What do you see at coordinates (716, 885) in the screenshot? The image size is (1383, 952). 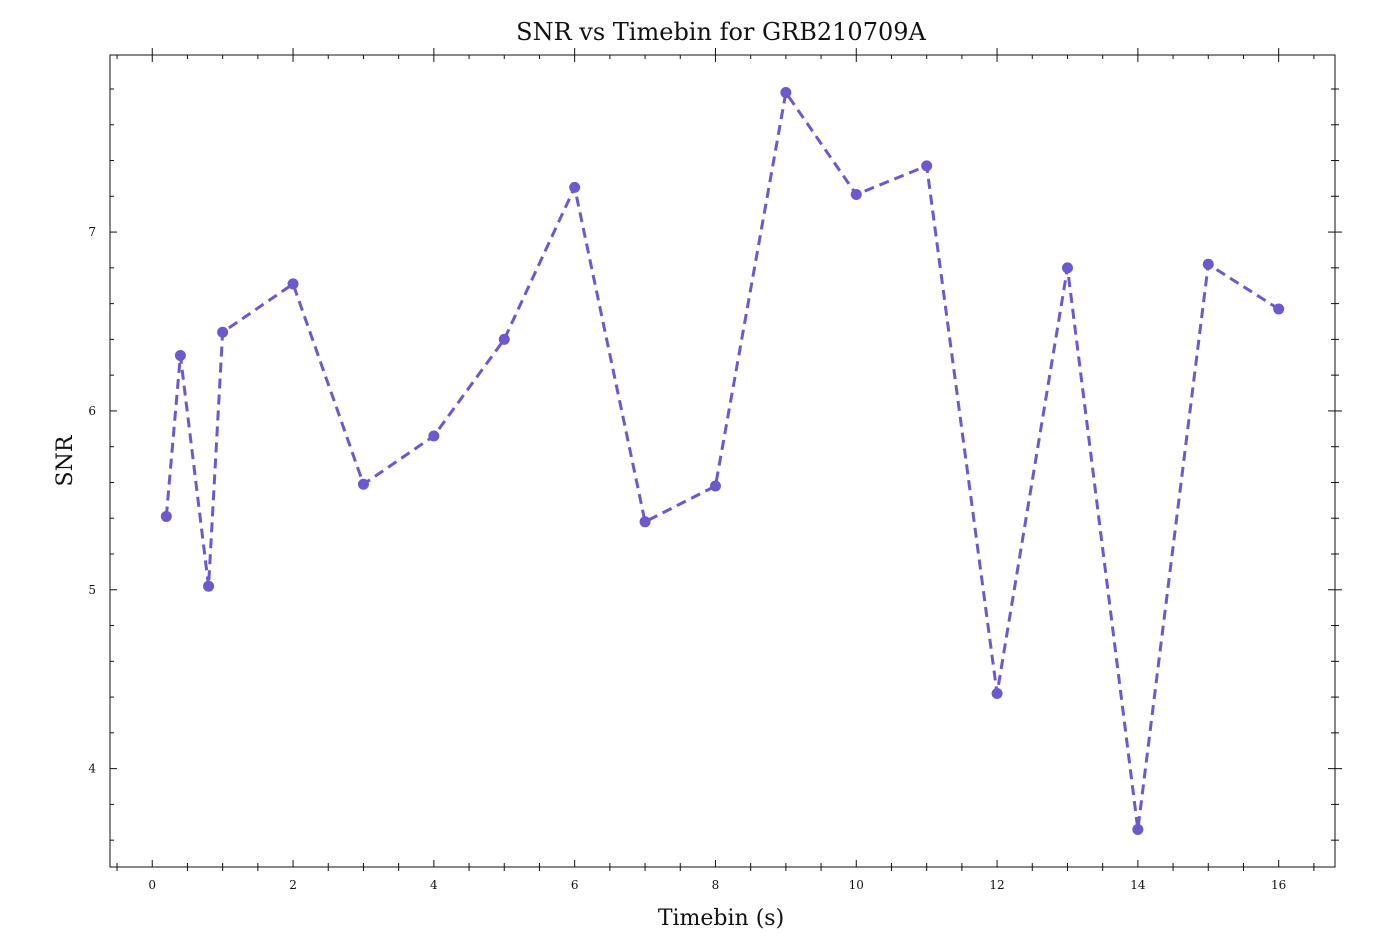 I see `x-tick-label: 8` at bounding box center [716, 885].